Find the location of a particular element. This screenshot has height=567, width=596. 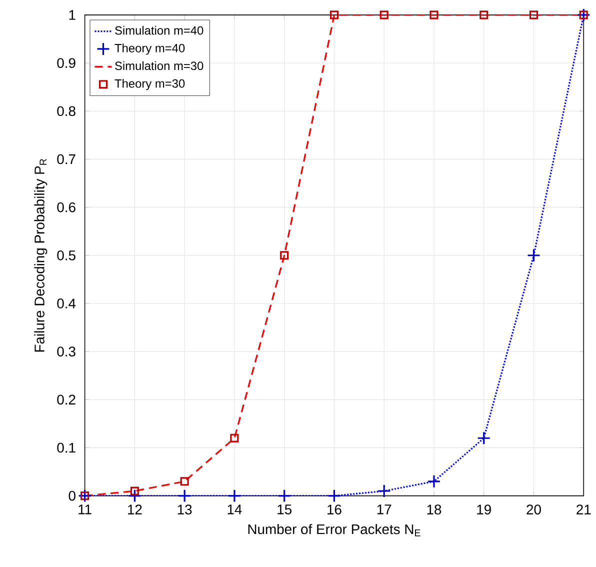

x-tick-label: 11 is located at coordinates (85, 509).